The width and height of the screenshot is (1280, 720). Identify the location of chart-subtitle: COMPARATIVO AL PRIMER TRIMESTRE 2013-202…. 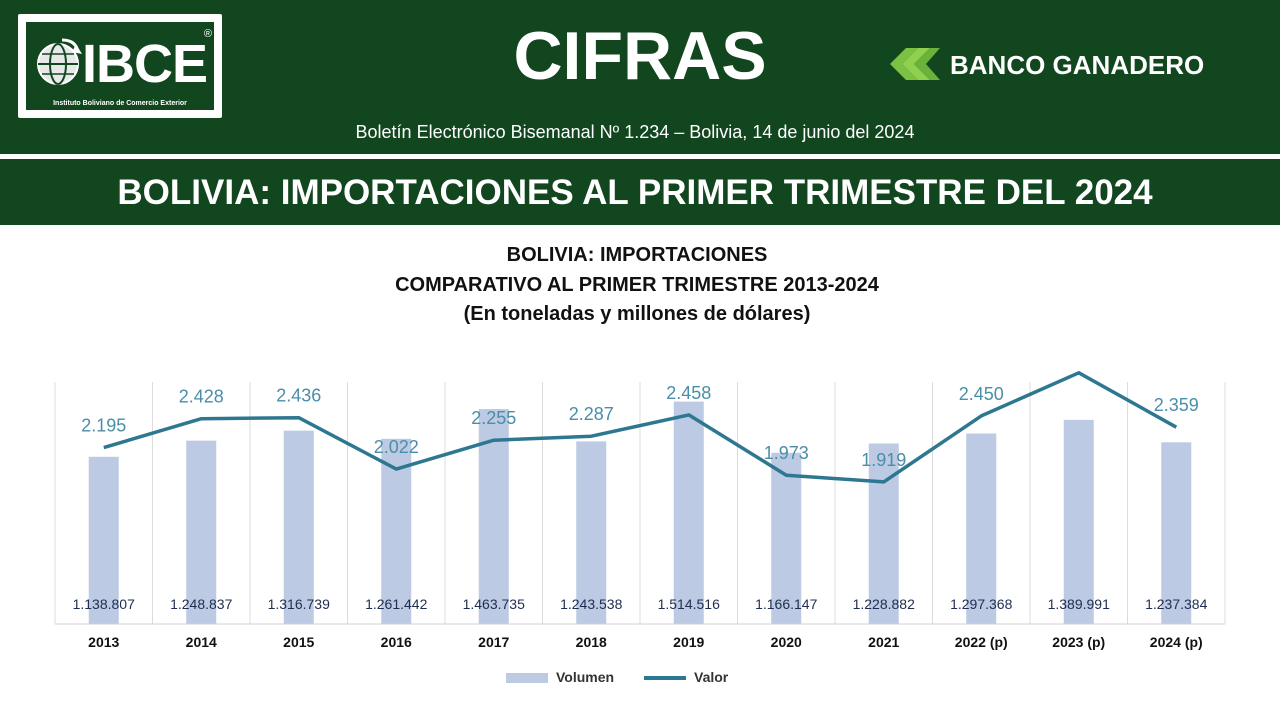
(637, 285).